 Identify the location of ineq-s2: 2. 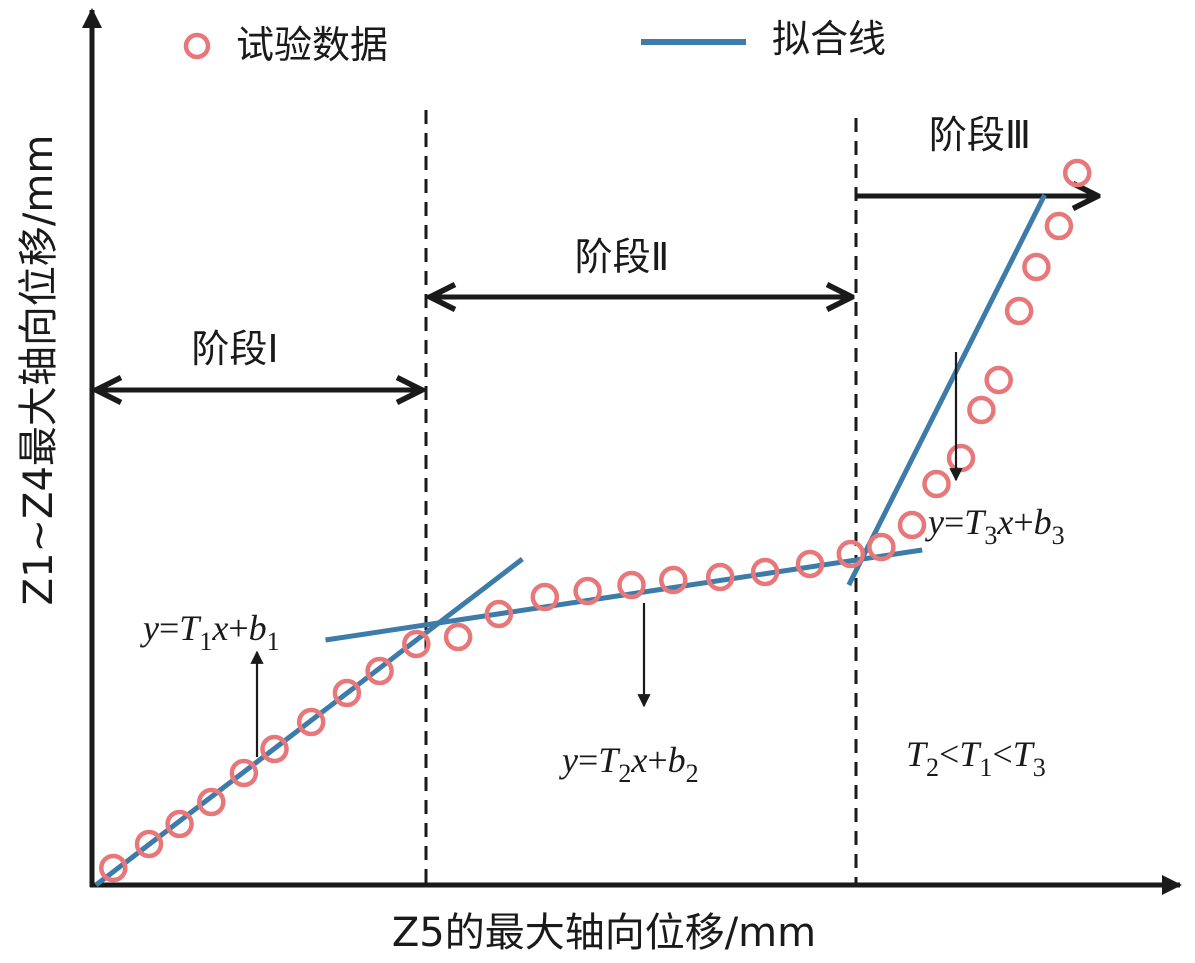
(932, 767).